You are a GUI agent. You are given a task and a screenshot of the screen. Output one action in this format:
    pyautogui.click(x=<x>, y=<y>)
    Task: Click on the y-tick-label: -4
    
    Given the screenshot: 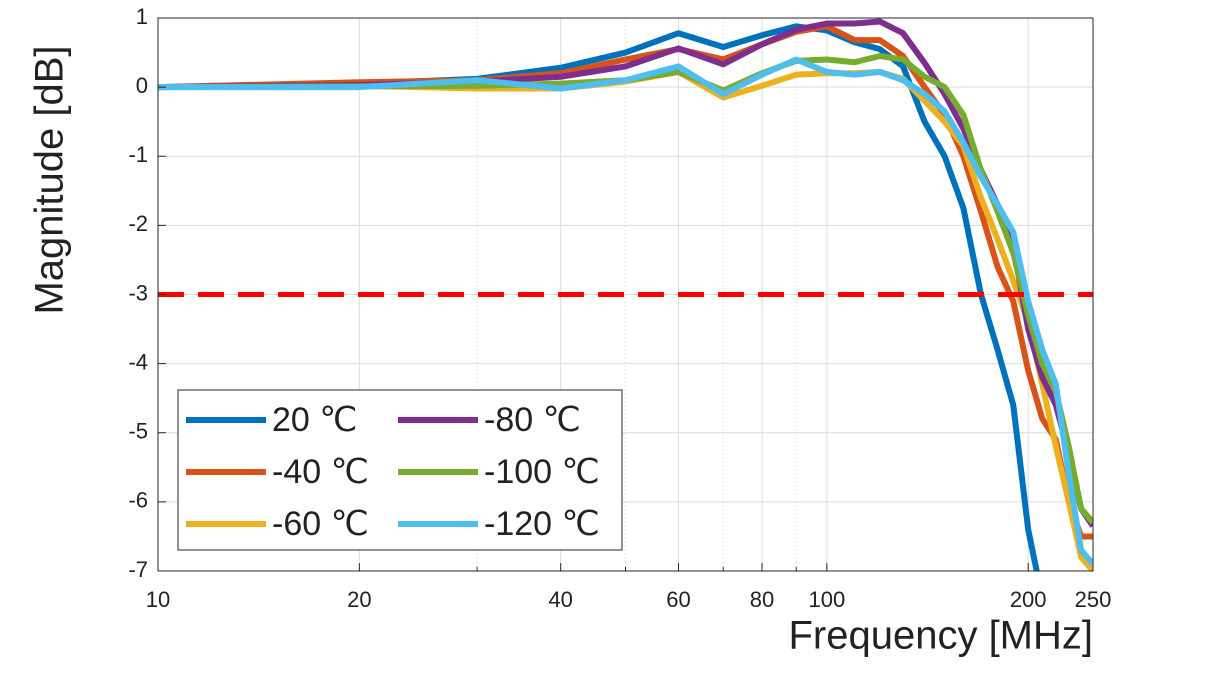 What is the action you would take?
    pyautogui.click(x=138, y=361)
    